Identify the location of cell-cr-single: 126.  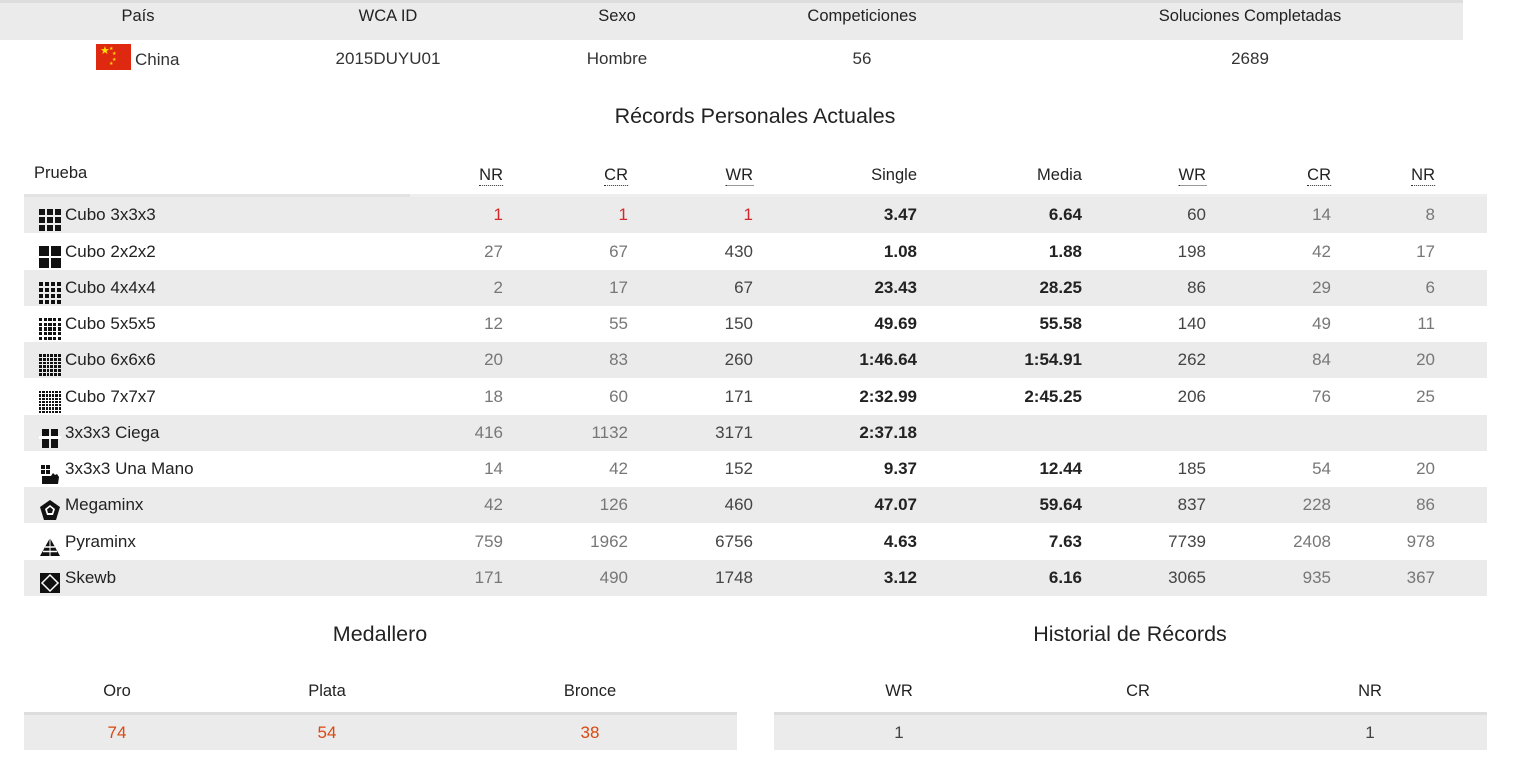
(613, 504).